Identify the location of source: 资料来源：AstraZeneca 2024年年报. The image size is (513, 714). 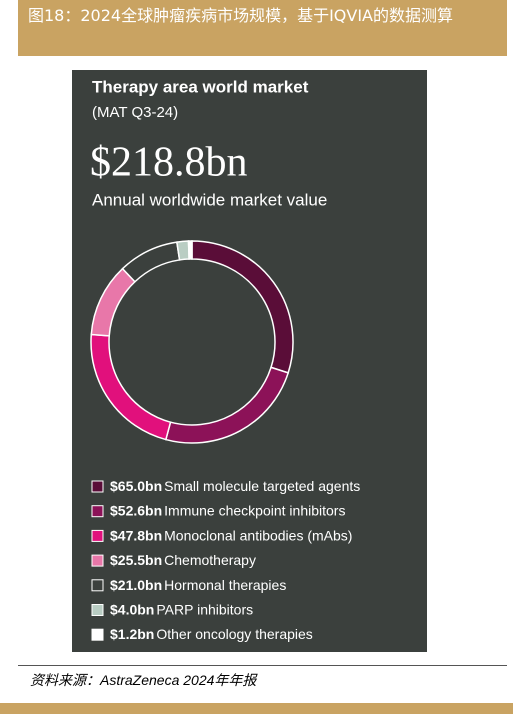
(143, 680).